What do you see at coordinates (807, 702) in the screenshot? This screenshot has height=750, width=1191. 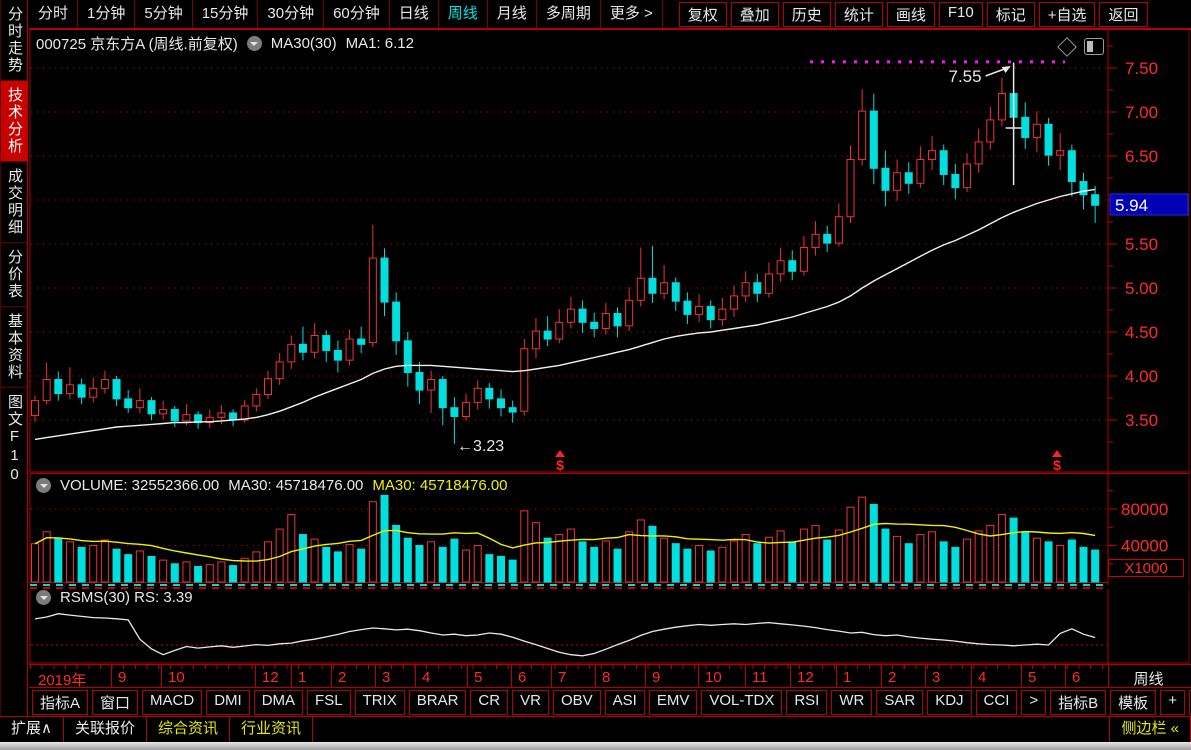 I see `tab-RSI: RSI` at bounding box center [807, 702].